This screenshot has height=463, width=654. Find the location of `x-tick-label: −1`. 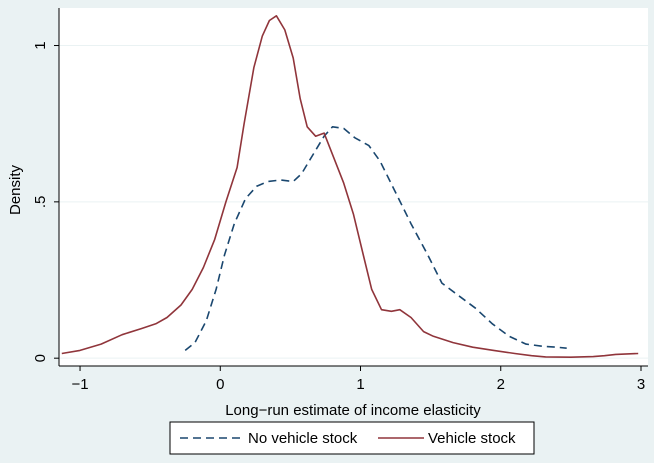

x-tick-label: −1 is located at coordinates (79, 384).